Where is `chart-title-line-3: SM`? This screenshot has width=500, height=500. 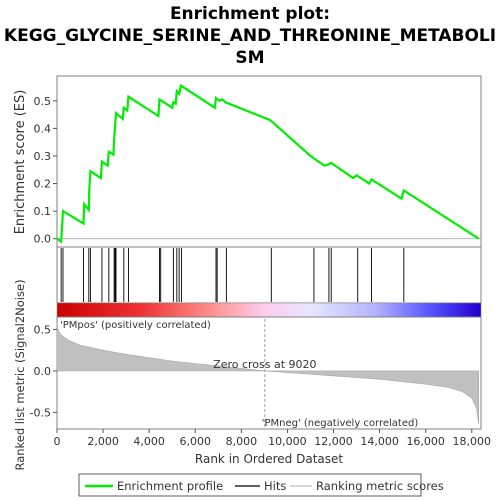 chart-title-line-3: SM is located at coordinates (249, 58).